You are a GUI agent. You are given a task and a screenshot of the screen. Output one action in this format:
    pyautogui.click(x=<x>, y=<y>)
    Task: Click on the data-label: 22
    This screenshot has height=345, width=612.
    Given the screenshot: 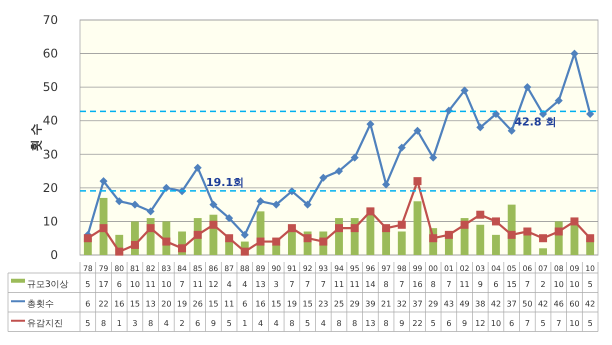 What is the action you would take?
    pyautogui.click(x=417, y=323)
    